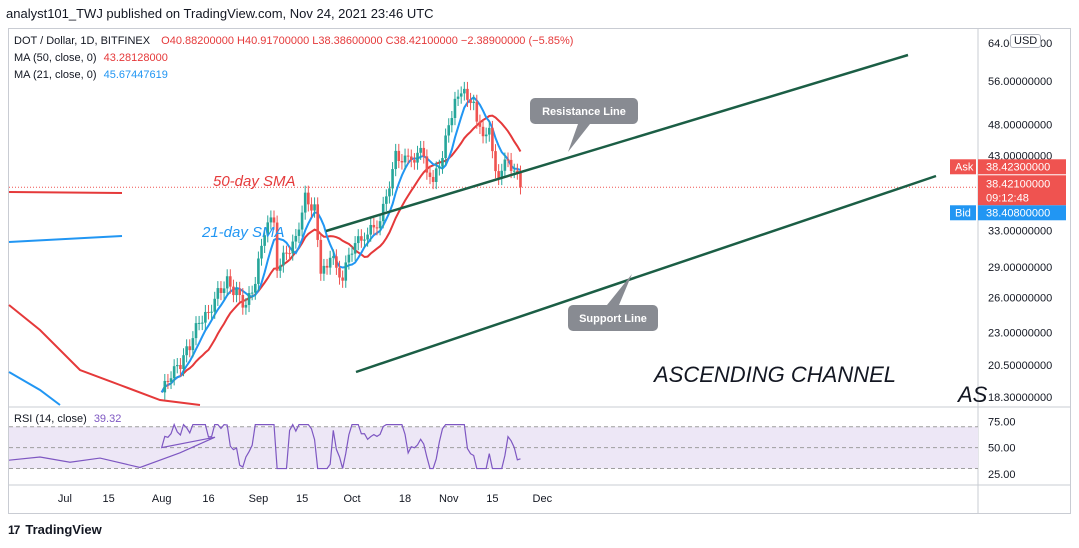 This screenshot has width=1079, height=548. I want to click on legend-ma50-value: 43.28128000, so click(135, 58).